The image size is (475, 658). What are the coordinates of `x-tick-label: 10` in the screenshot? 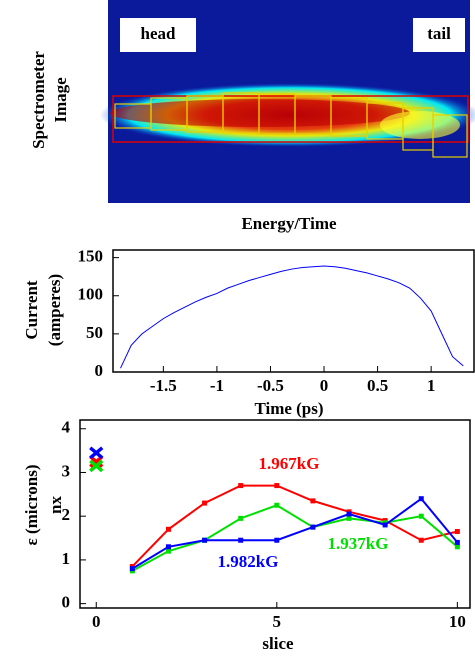 It's located at (457, 621).